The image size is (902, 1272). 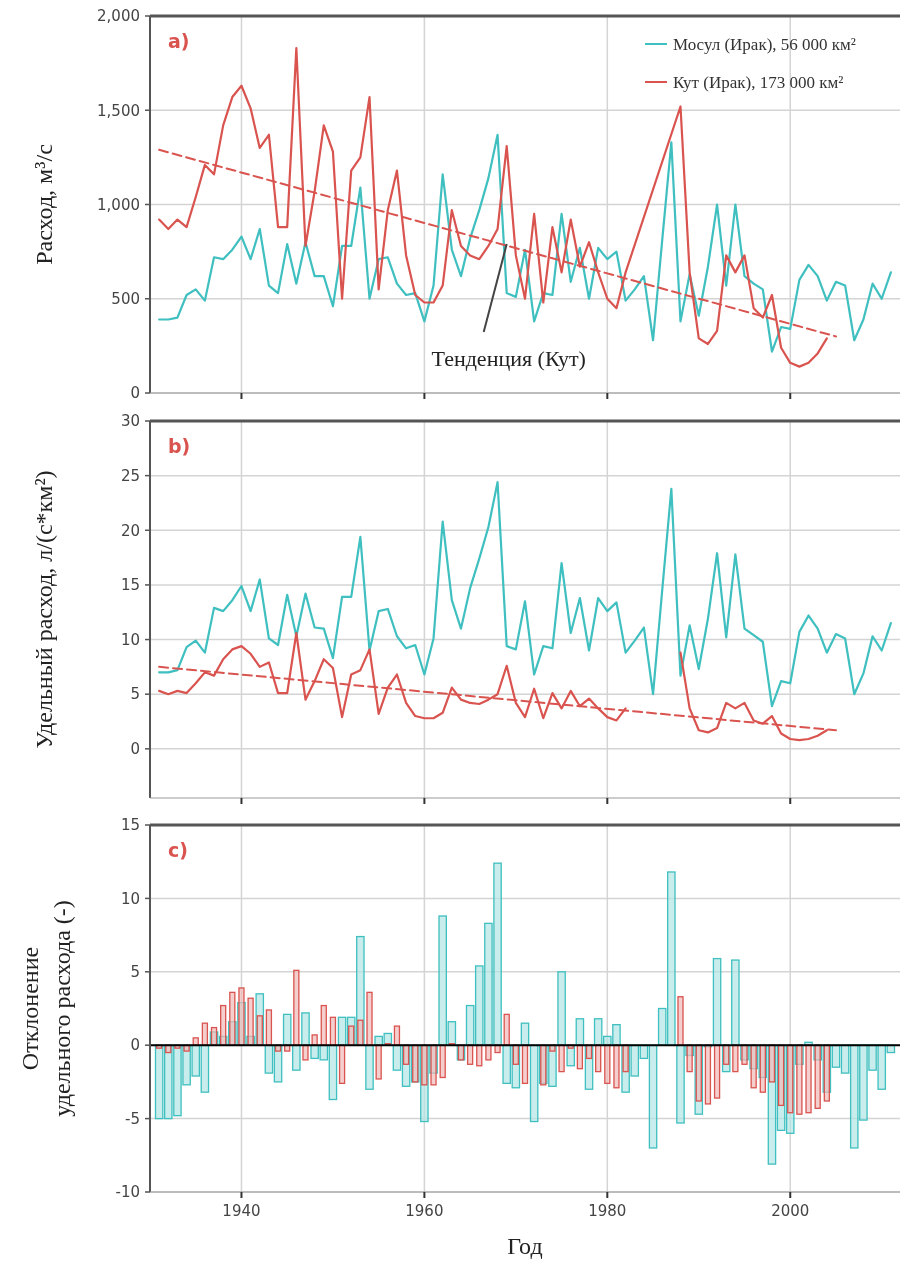 What do you see at coordinates (607, 1211) in the screenshot?
I see `x-tick-label: 1980` at bounding box center [607, 1211].